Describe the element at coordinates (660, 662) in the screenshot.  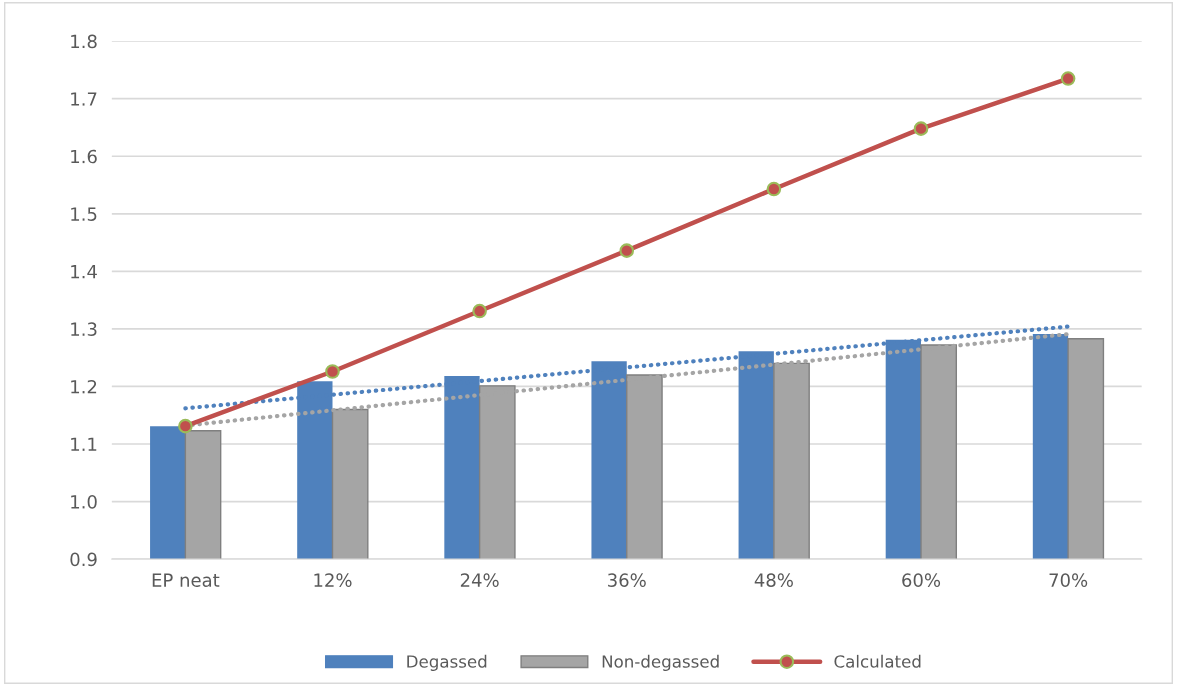
I see `legend-label: Non-degassed` at that location.